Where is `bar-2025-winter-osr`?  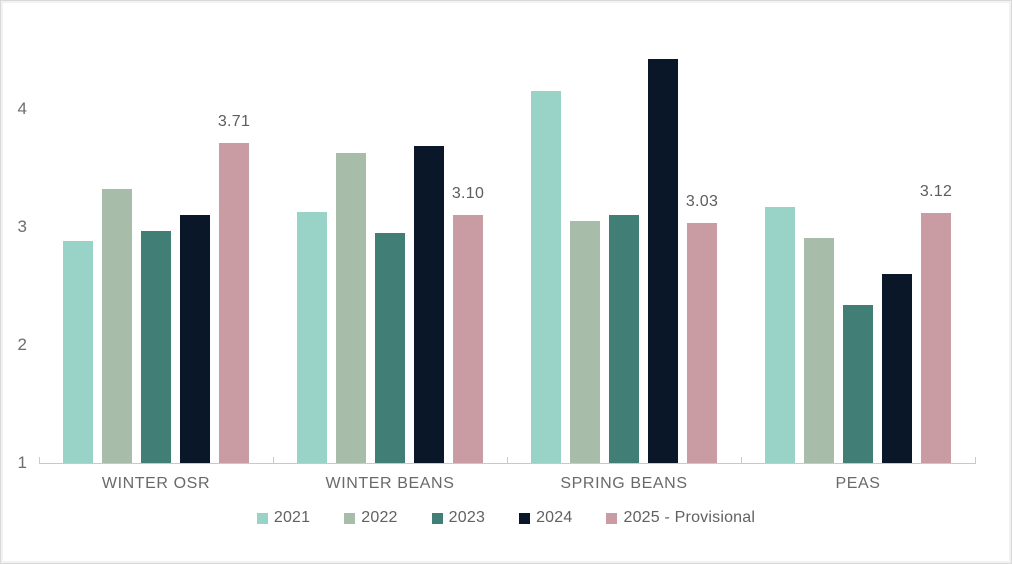
bar-2025-winter-osr is located at coordinates (234, 303).